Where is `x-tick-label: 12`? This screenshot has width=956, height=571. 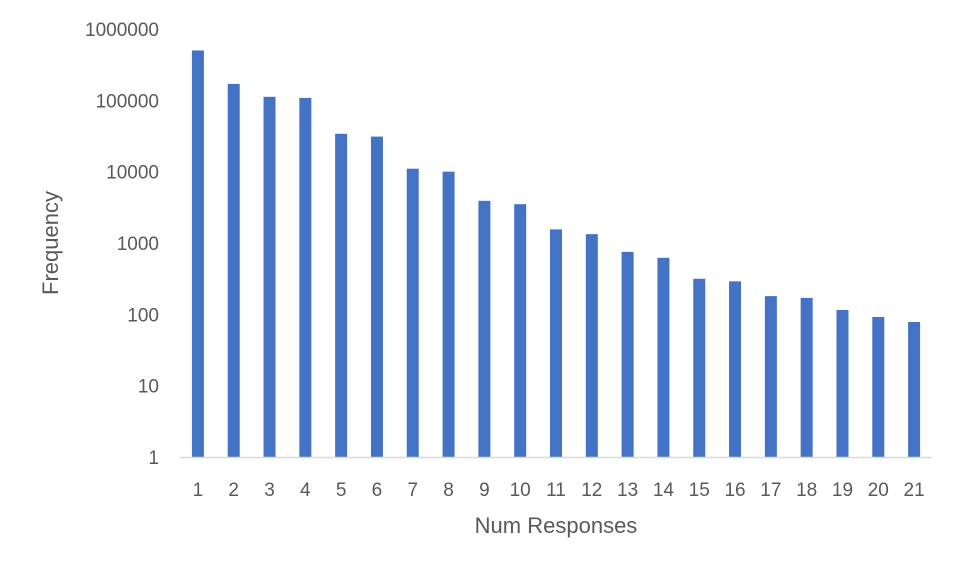
x-tick-label: 12 is located at coordinates (591, 490).